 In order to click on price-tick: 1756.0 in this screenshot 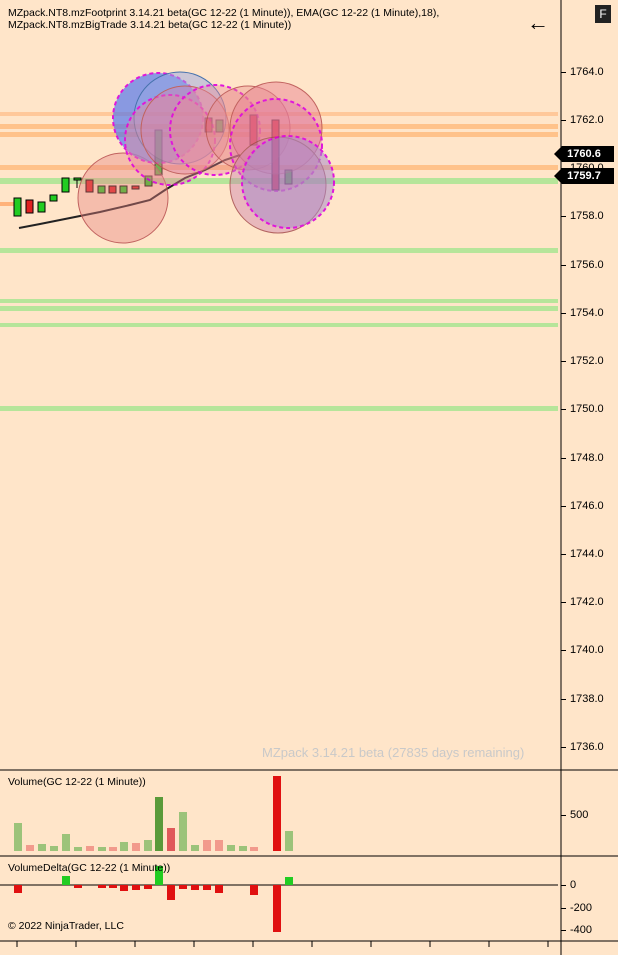, I will do `click(587, 265)`.